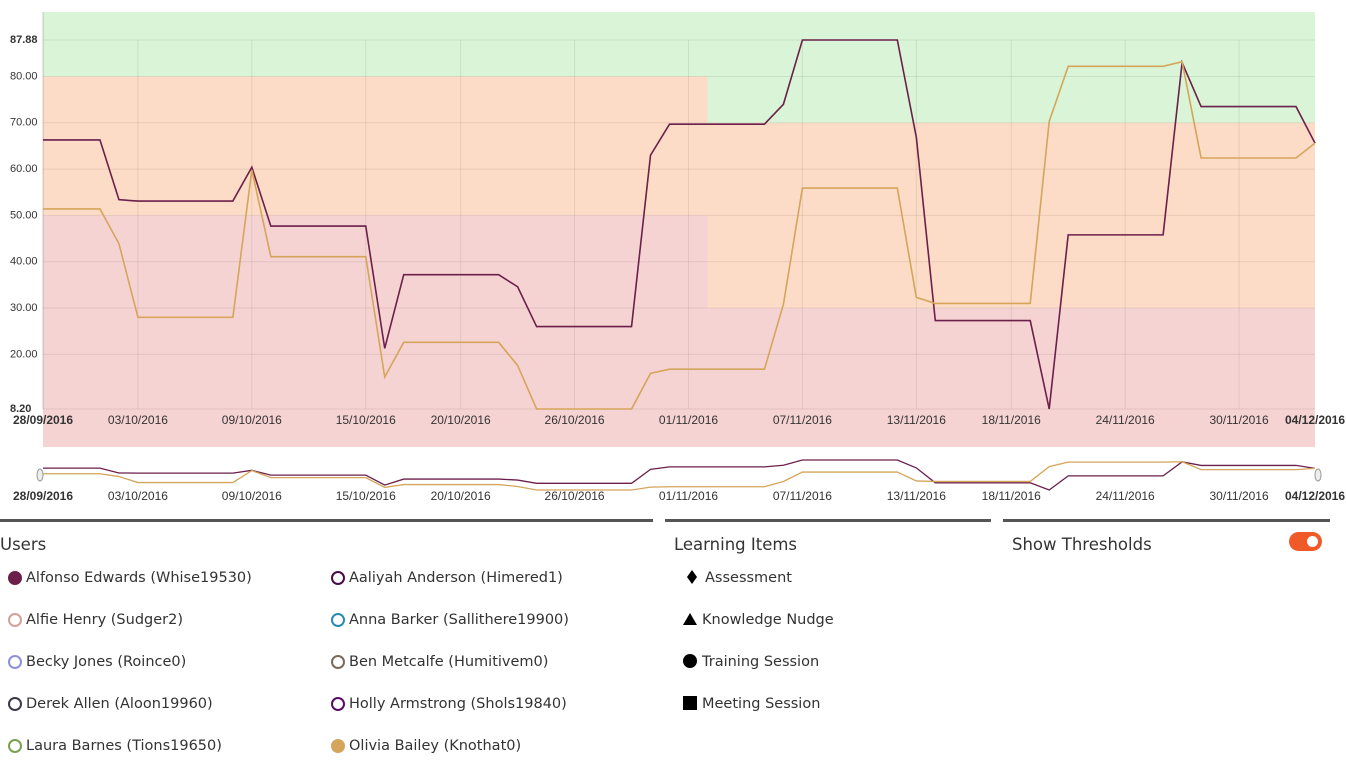 The height and width of the screenshot is (767, 1346). What do you see at coordinates (24, 354) in the screenshot?
I see `y-tick-label: 20.00` at bounding box center [24, 354].